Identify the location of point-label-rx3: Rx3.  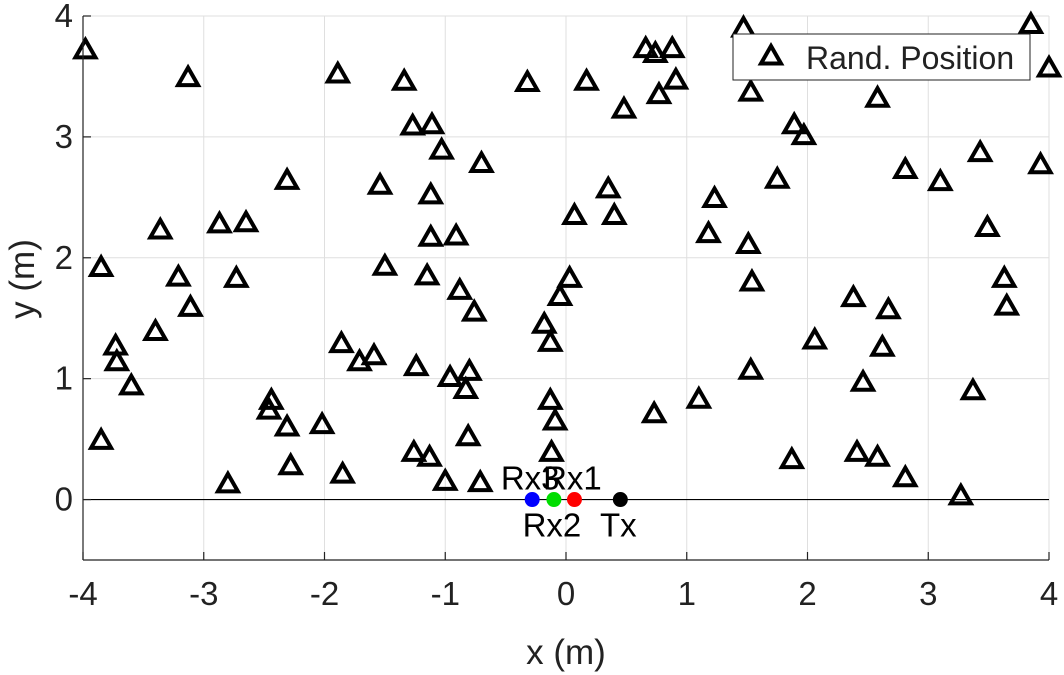
(530, 478).